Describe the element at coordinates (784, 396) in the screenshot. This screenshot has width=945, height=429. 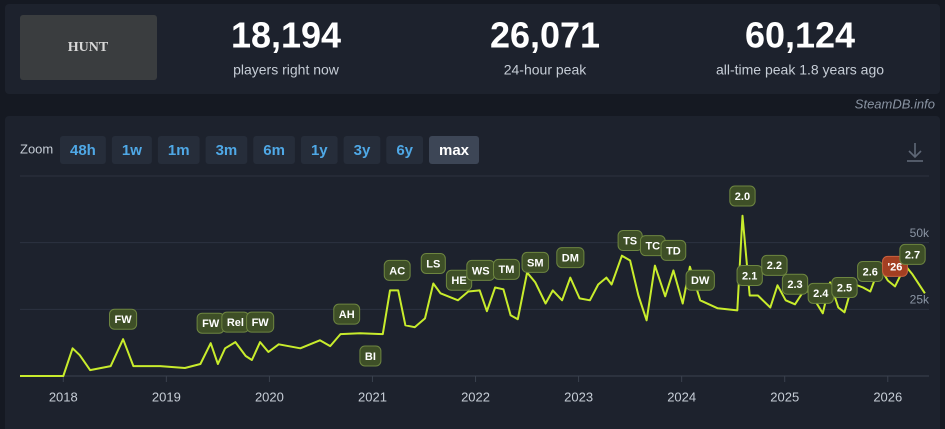
I see `x-tick-label: 2025` at that location.